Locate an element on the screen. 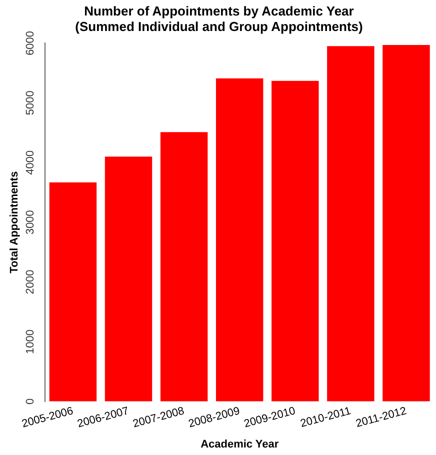  y-tick-label: 4000 is located at coordinates (30, 162).